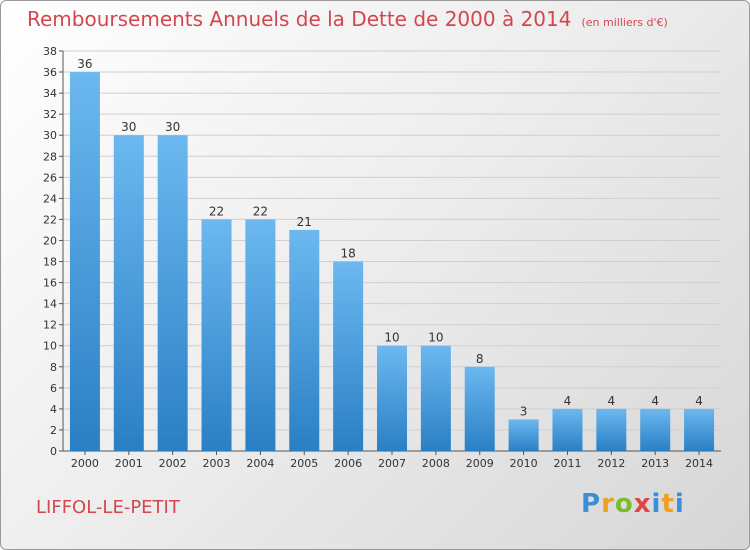 Image resolution: width=750 pixels, height=550 pixels. What do you see at coordinates (348, 463) in the screenshot?
I see `x-tick-label: 2006` at bounding box center [348, 463].